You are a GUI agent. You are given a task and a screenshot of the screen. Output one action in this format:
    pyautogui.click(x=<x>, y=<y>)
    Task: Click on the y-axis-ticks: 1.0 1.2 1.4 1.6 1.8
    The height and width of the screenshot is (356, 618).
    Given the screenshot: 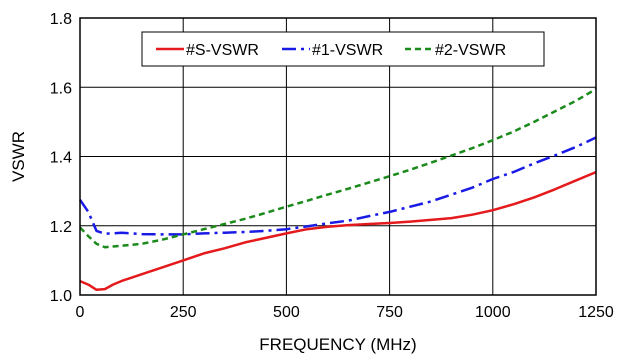 What is the action you would take?
    pyautogui.click(x=61, y=158)
    